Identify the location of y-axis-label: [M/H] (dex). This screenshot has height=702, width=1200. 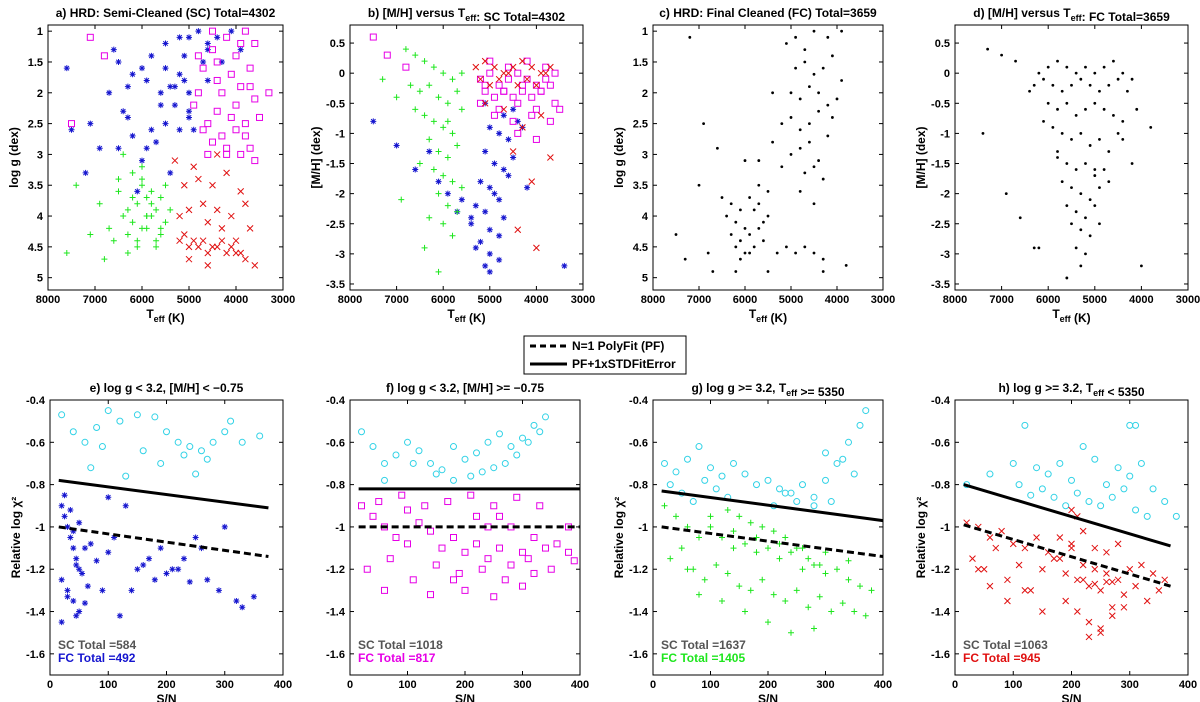
(921, 158).